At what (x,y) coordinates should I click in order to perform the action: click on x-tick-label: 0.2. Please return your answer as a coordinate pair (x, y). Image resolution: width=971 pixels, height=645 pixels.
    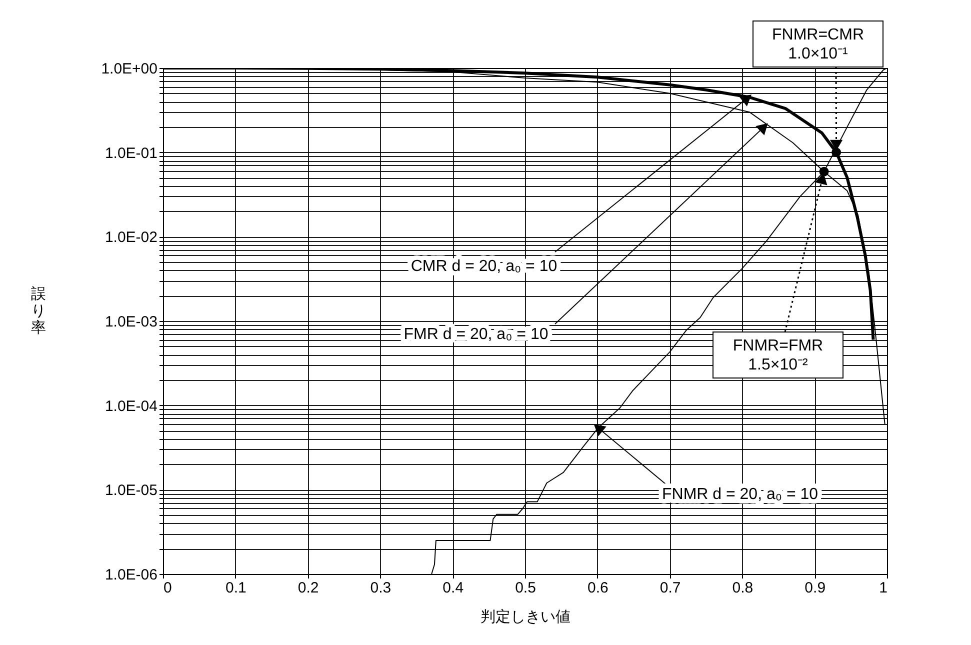
    Looking at the image, I should click on (308, 588).